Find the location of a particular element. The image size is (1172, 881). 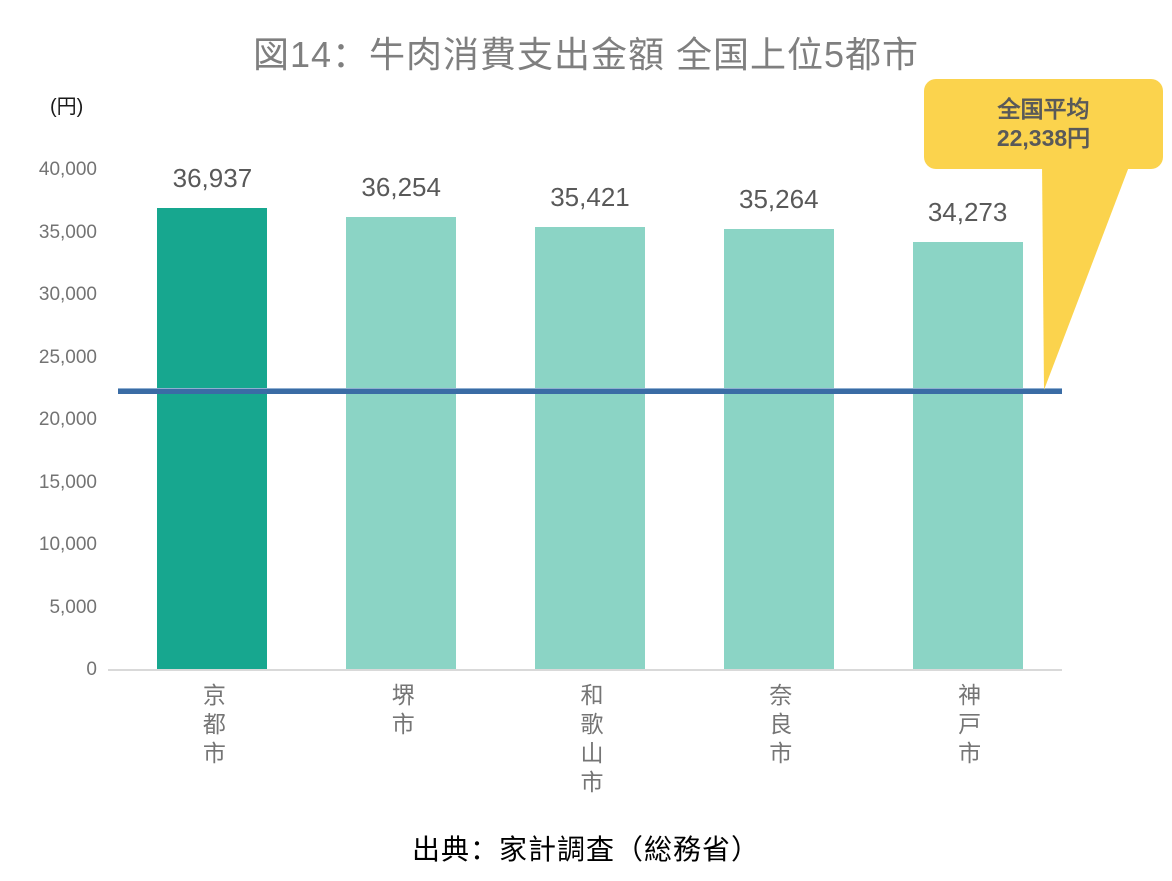

callout-tail-shape is located at coordinates (1086, 277).